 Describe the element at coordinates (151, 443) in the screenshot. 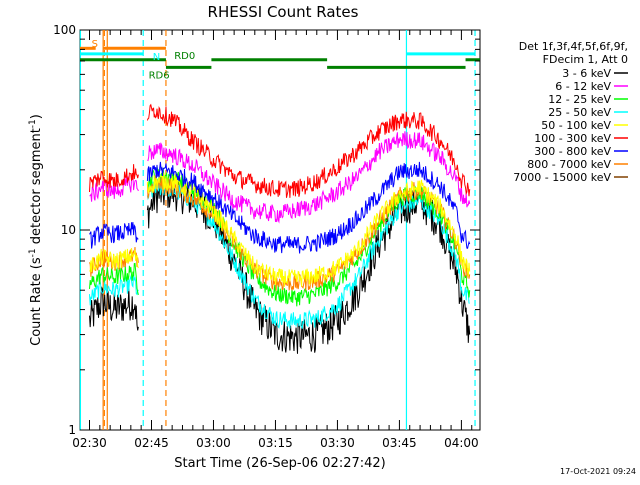

I see `x-tick-label: 02:45` at that location.